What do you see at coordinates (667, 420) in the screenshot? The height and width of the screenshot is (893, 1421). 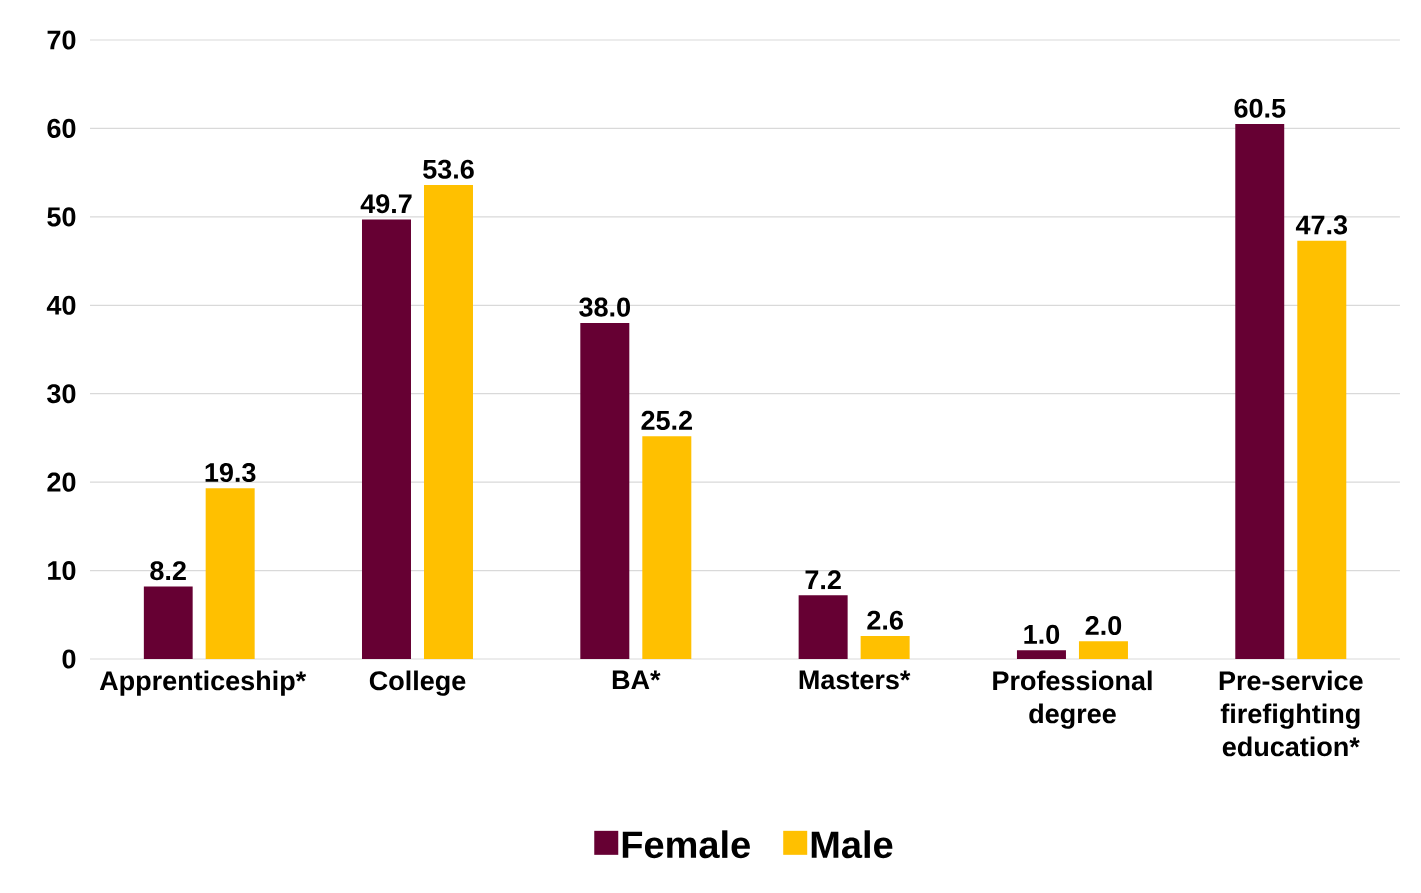 I see `data-label: 25.2` at bounding box center [667, 420].